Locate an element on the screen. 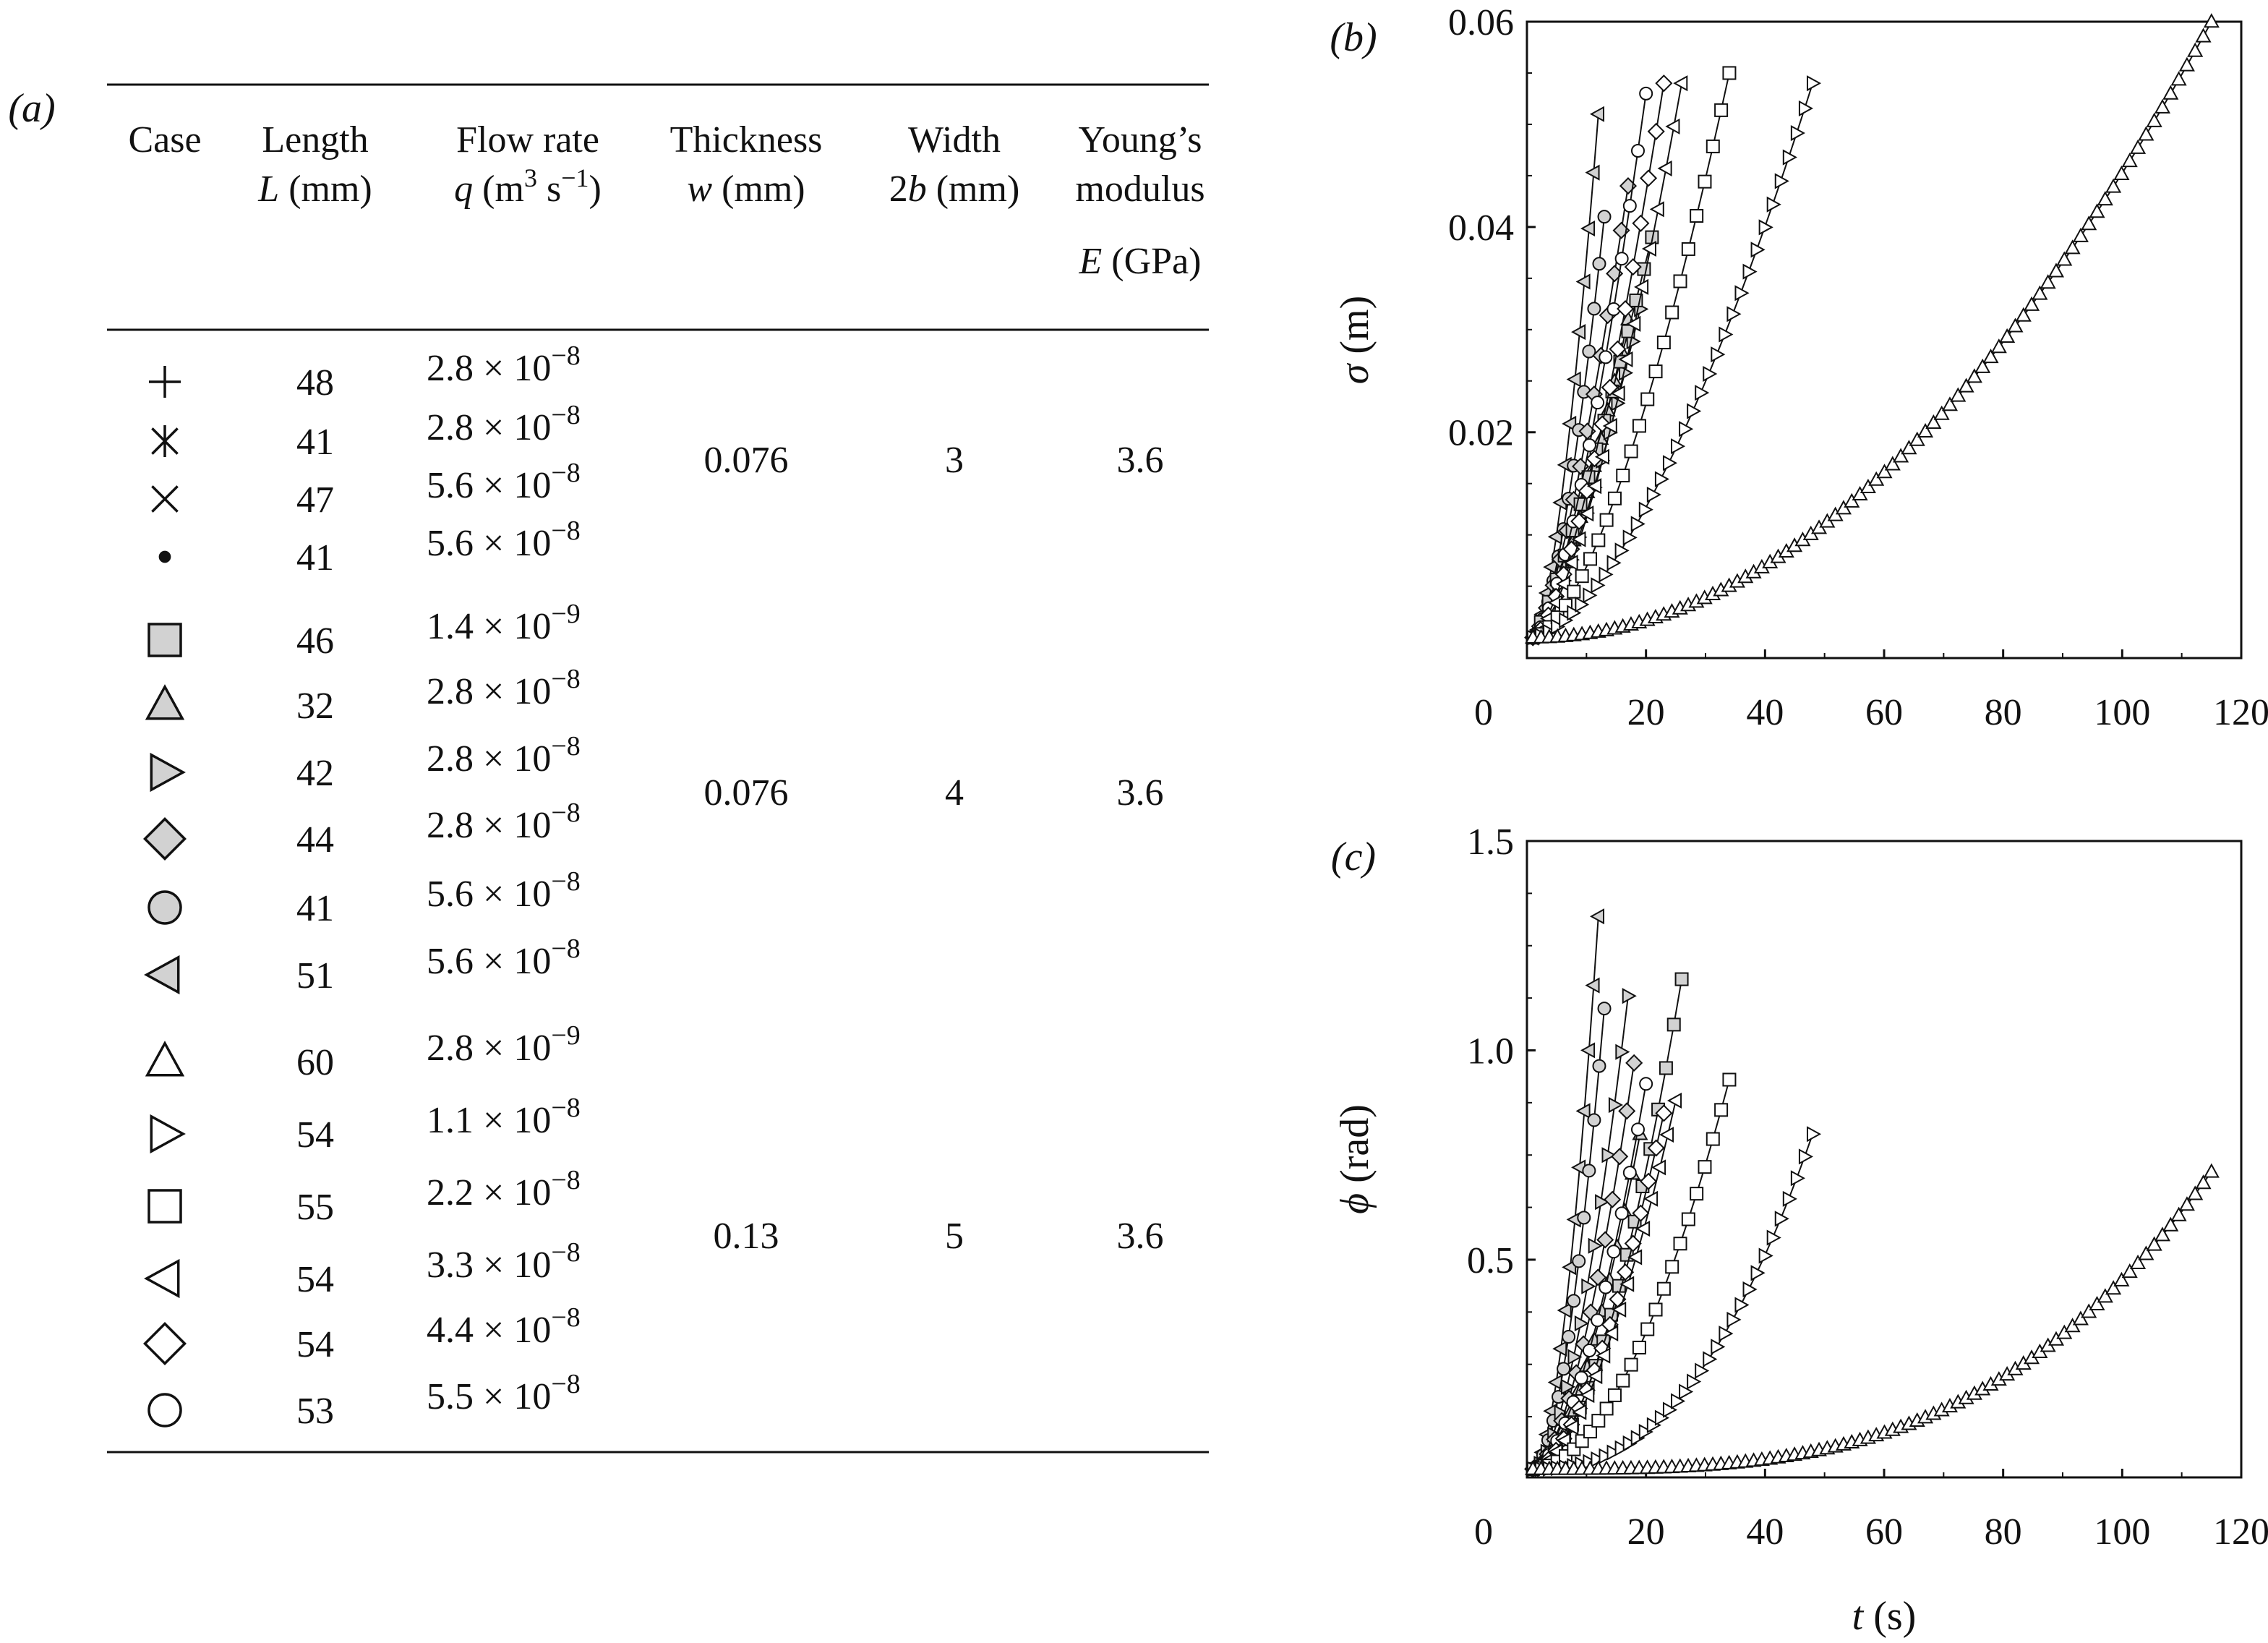  header-thickness: Thickness is located at coordinates (746, 140).